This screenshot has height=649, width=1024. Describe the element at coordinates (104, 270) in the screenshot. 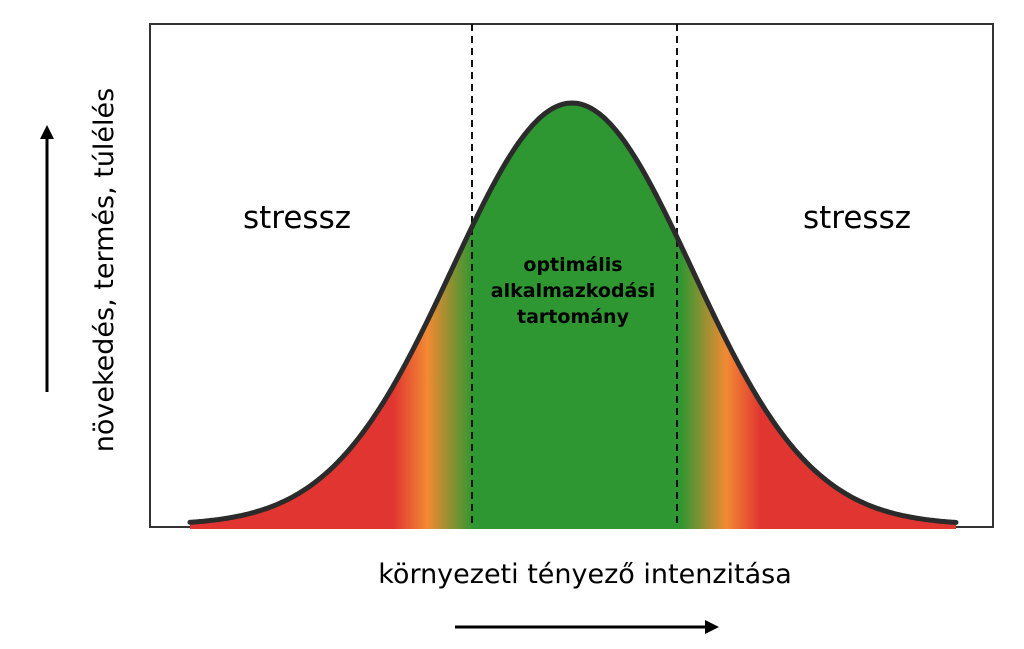

I see `y-axis-label: növekedés, termés, túlélés` at that location.